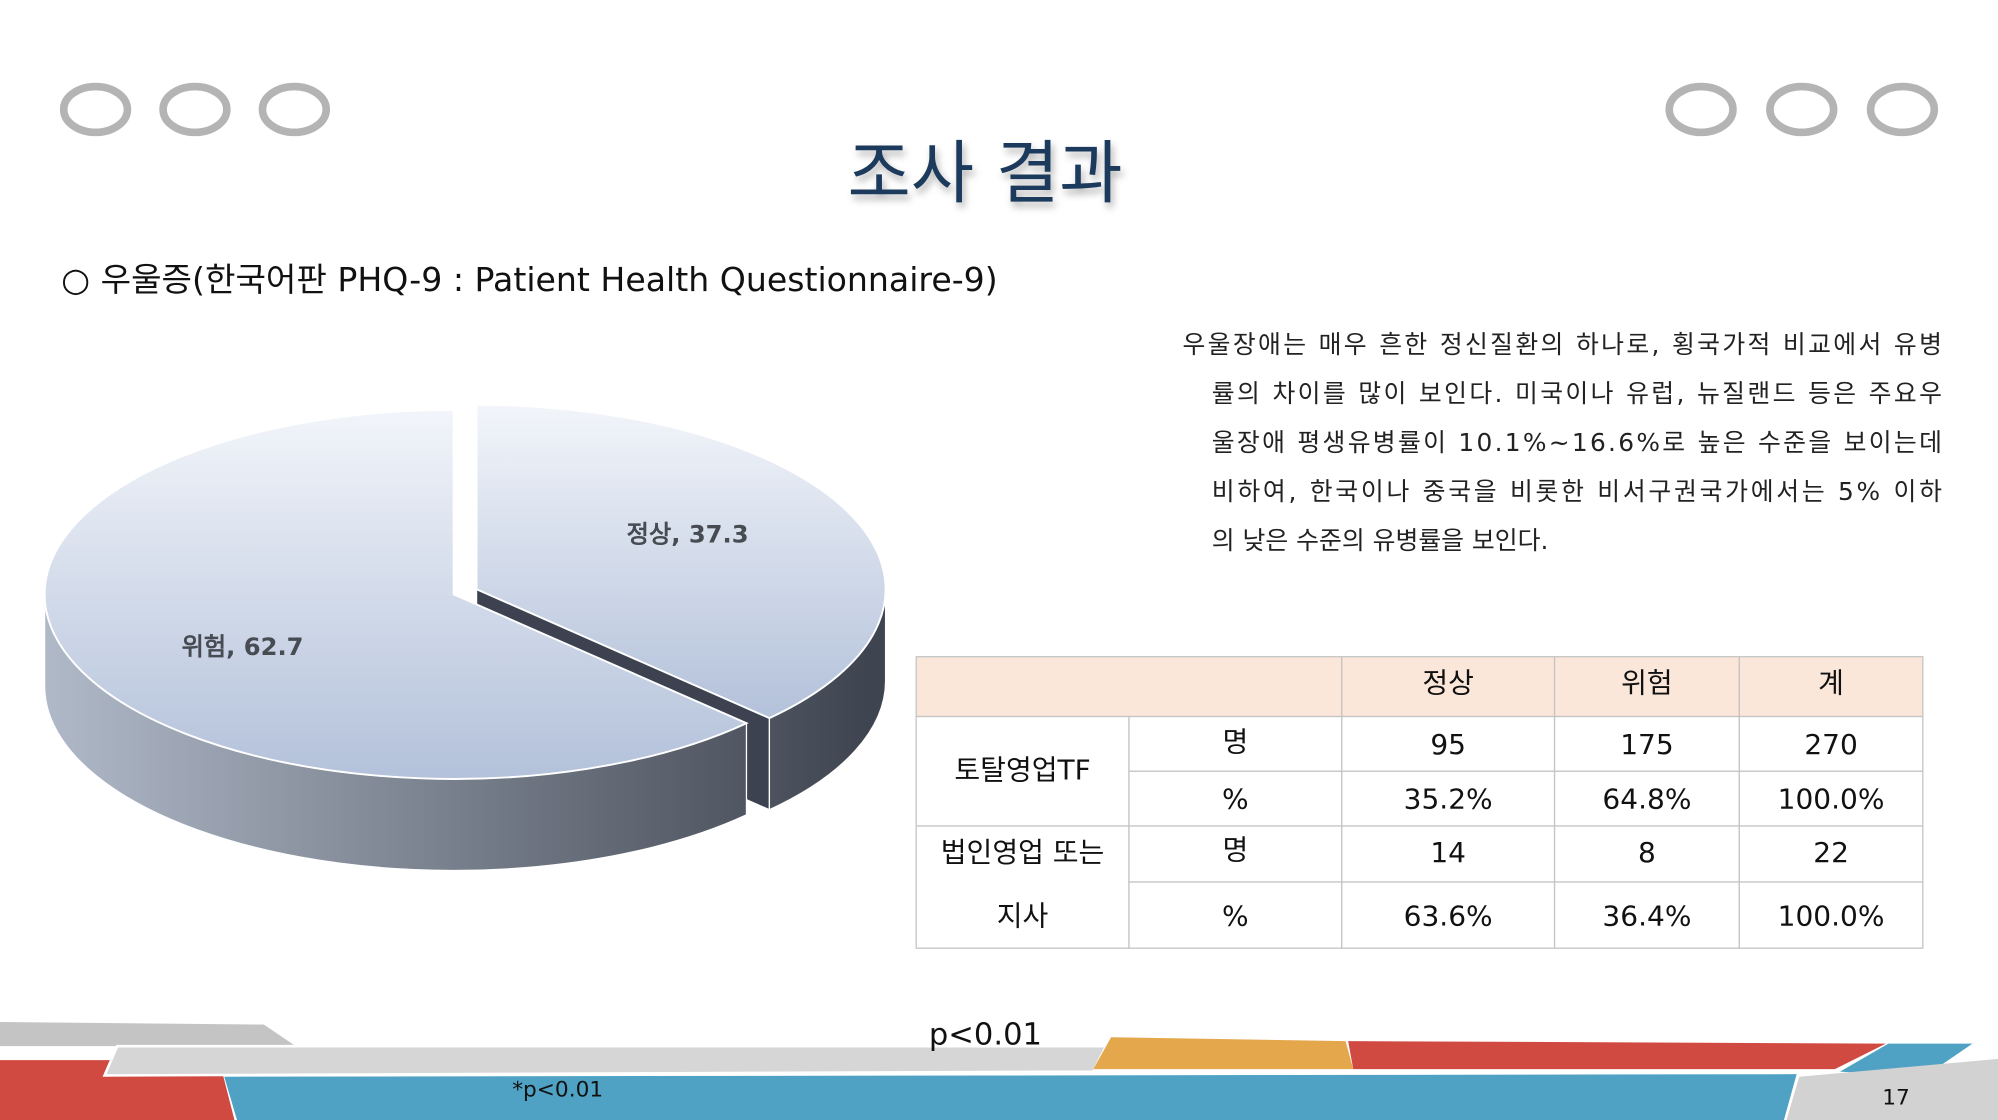 Image resolution: width=1998 pixels, height=1120 pixels. What do you see at coordinates (557, 1090) in the screenshot?
I see `footnote: *p<0.01` at bounding box center [557, 1090].